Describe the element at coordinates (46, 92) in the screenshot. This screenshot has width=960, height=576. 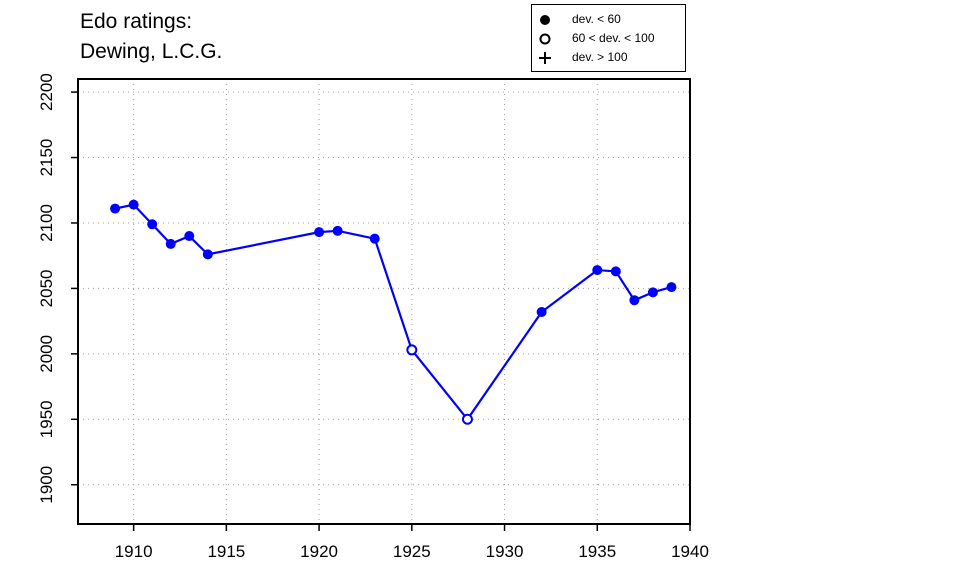
I see `y-tick-label: 2200` at that location.